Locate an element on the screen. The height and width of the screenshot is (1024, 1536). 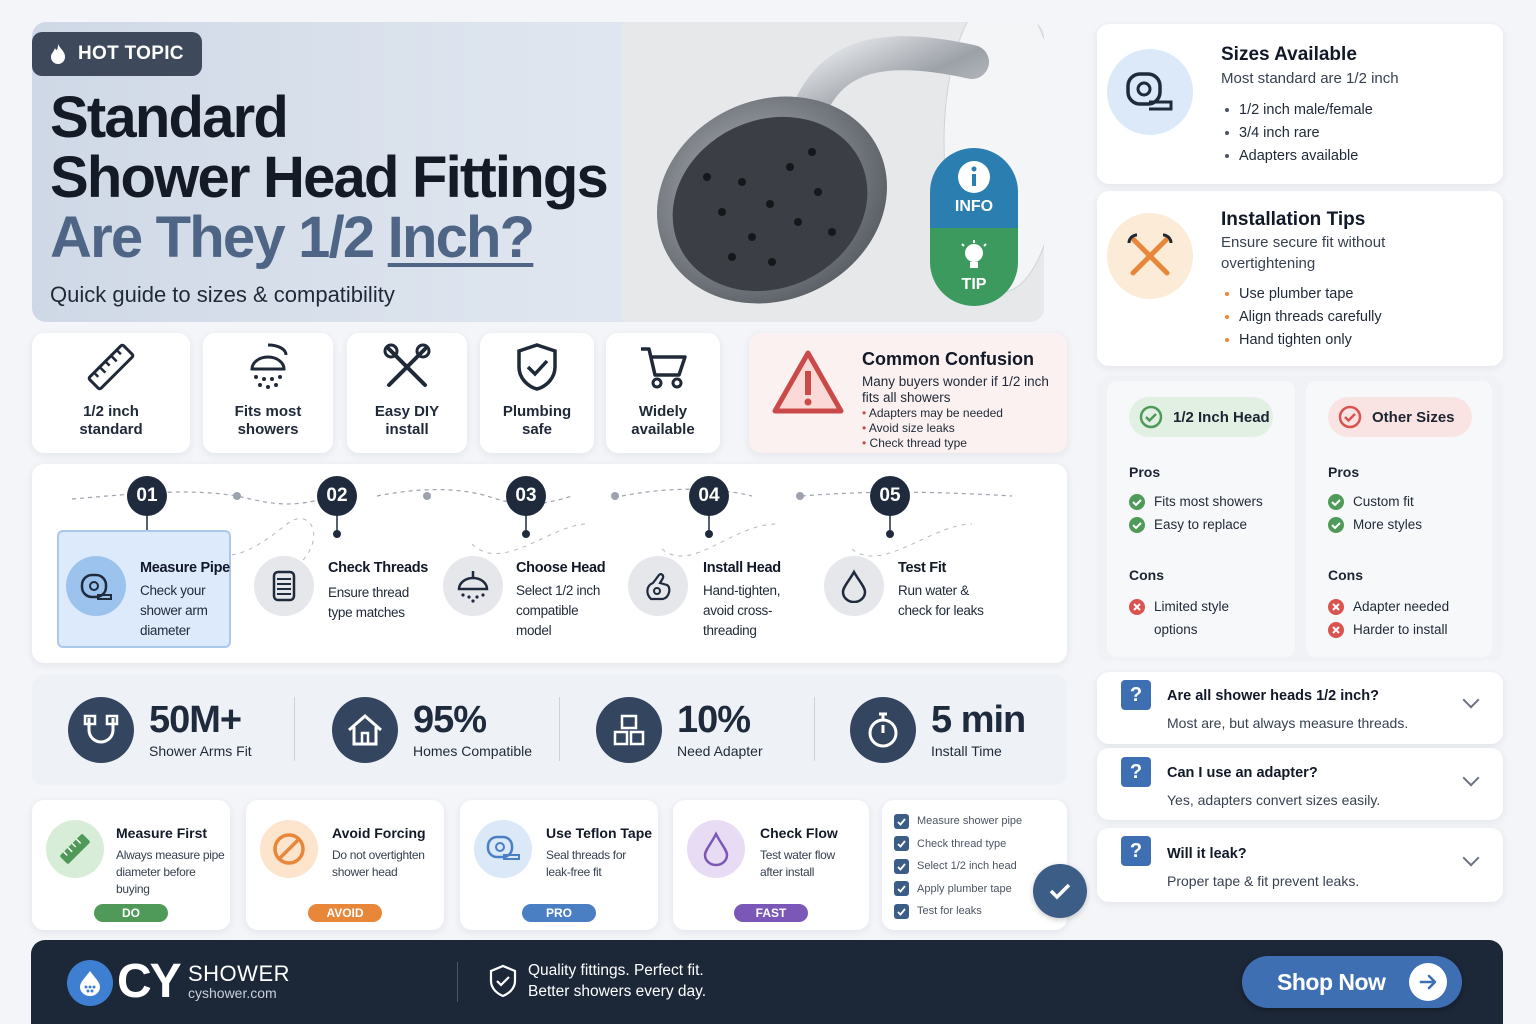
compare-right-header: Other Sizes is located at coordinates (1400, 417).